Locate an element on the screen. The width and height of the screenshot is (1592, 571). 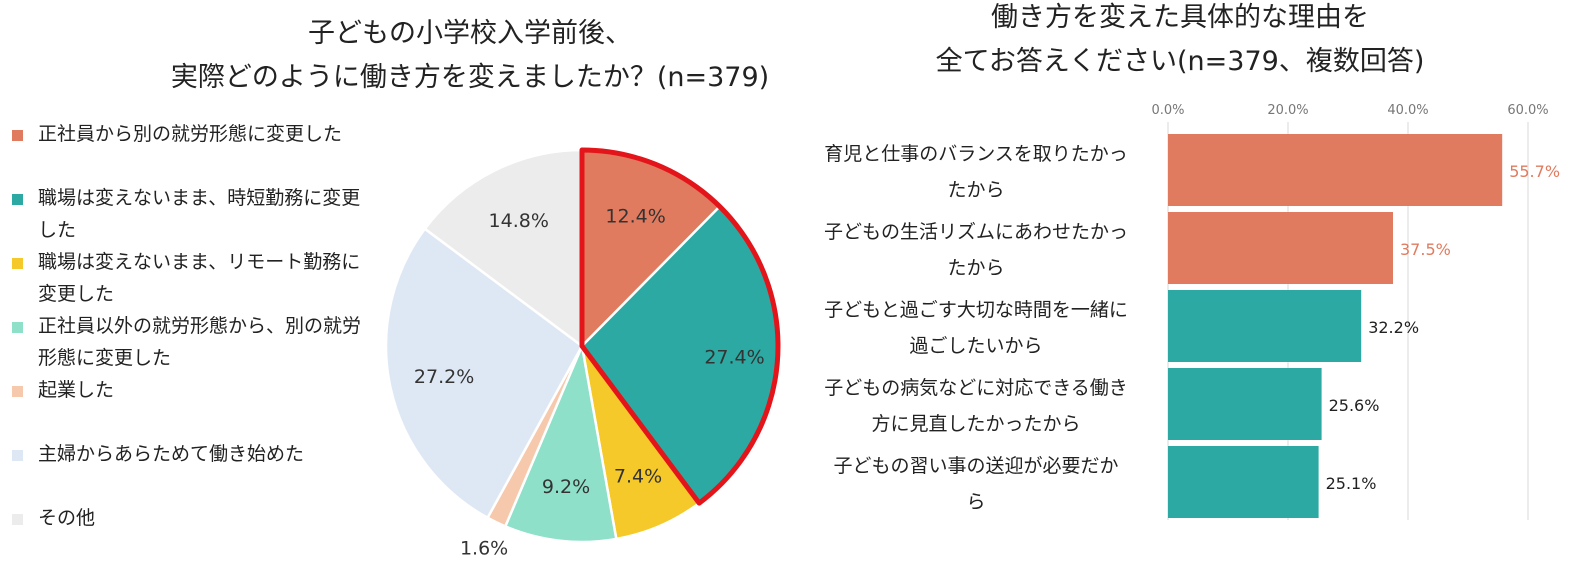
legend-label: 主婦からあらためて働き始めた is located at coordinates (171, 454).